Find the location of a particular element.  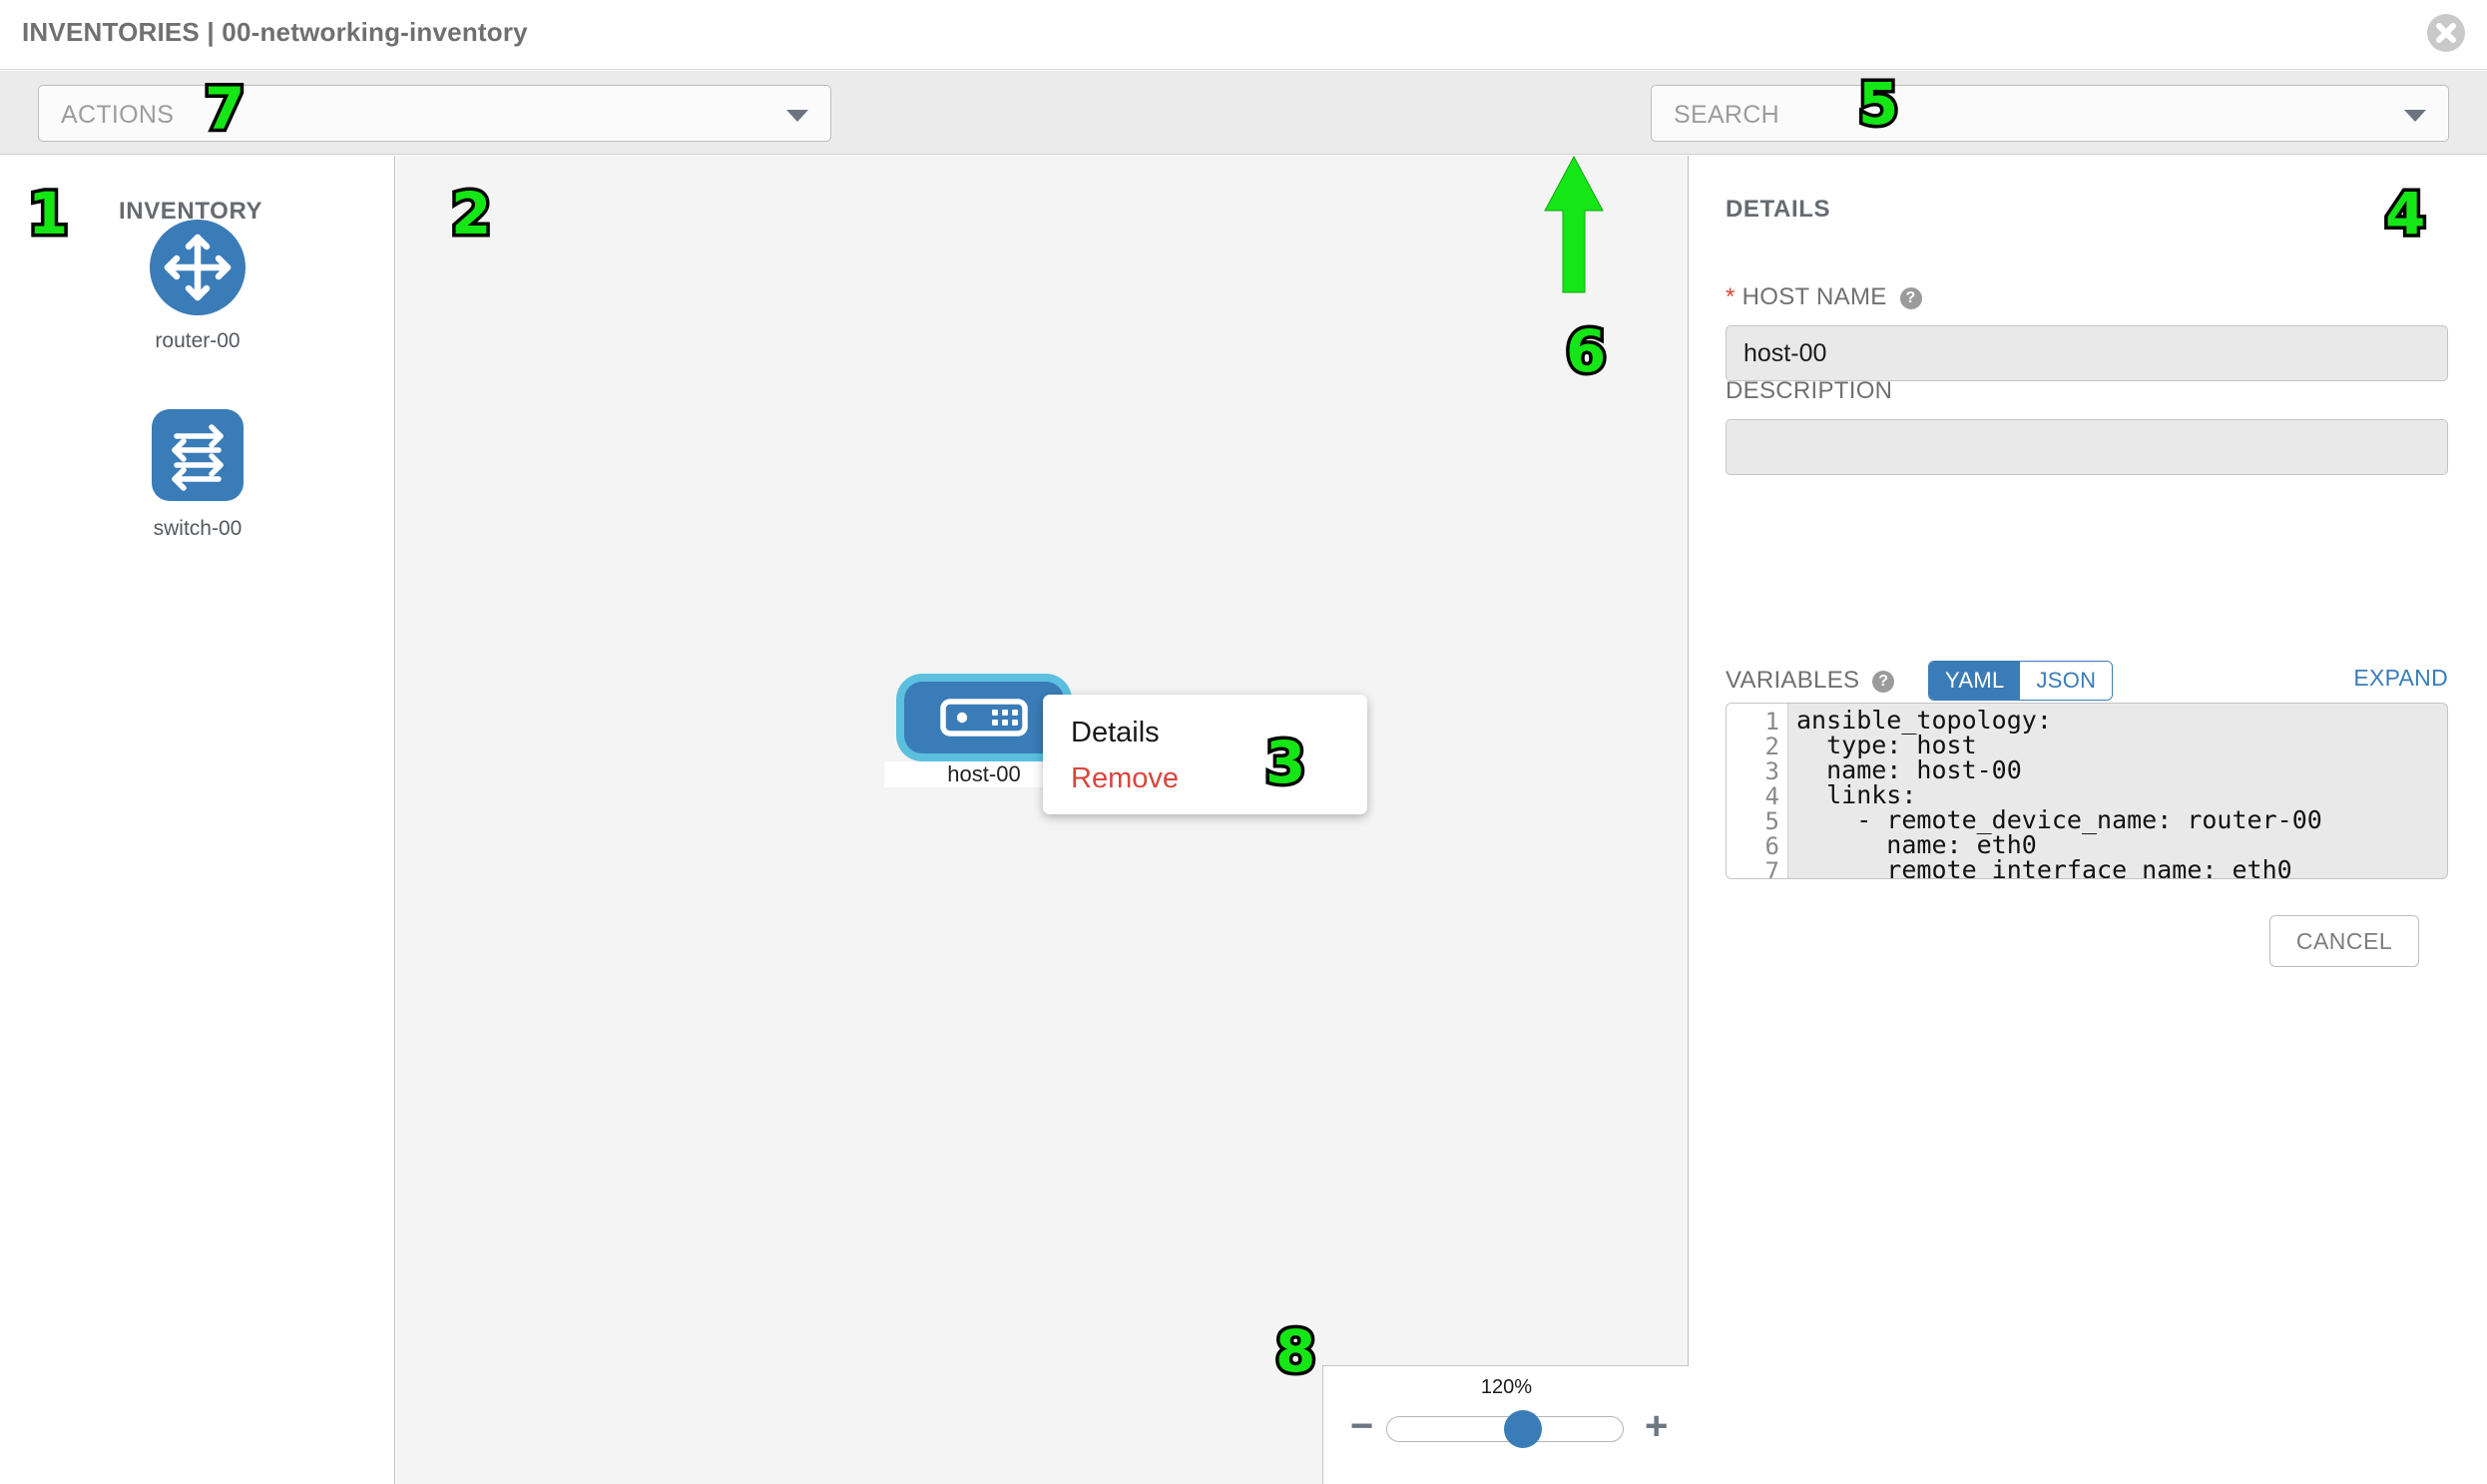

code-line-number: 5 is located at coordinates (1771, 821).